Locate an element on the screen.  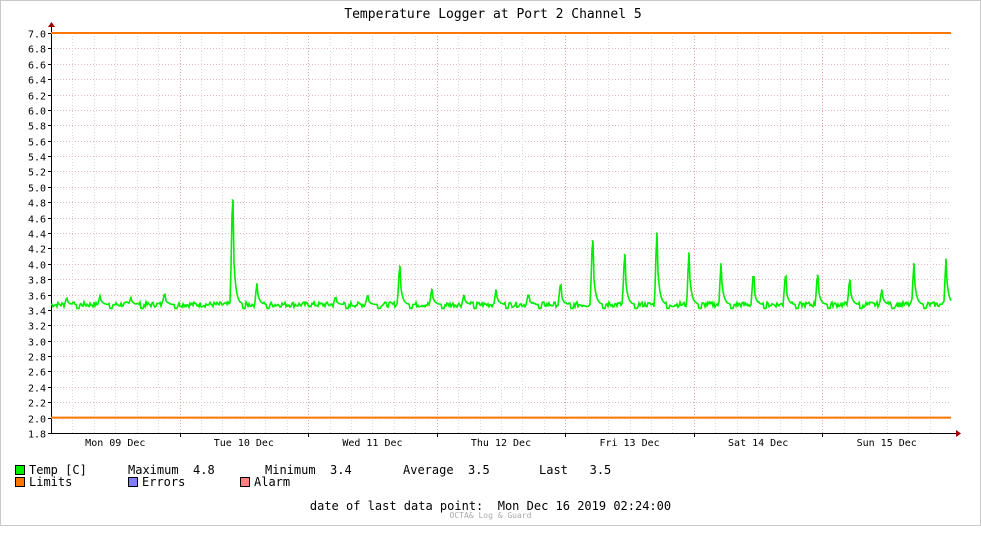
date-label: date of last data point: is located at coordinates (396, 506).